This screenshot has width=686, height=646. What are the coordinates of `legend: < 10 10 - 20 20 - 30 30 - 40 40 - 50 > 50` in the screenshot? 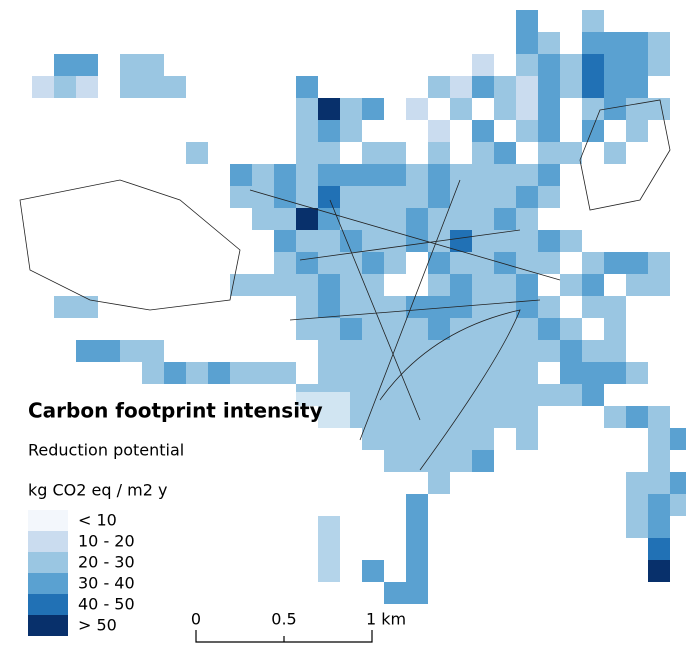 It's located at (81, 573).